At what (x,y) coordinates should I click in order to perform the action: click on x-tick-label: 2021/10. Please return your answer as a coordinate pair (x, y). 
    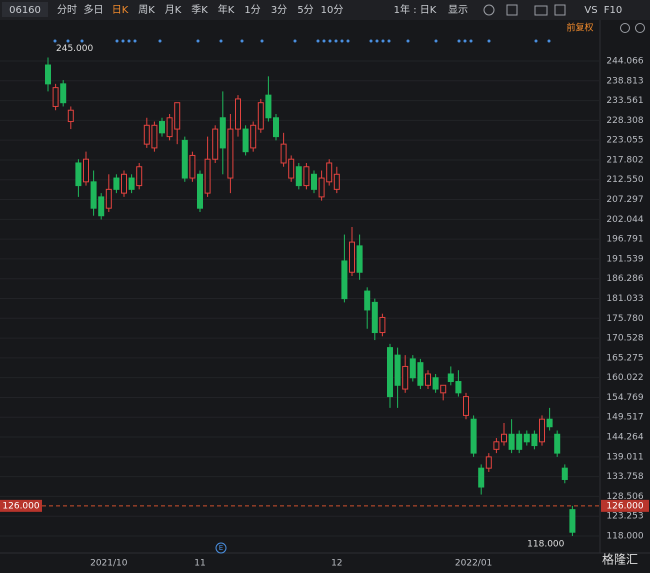
    Looking at the image, I should click on (109, 564).